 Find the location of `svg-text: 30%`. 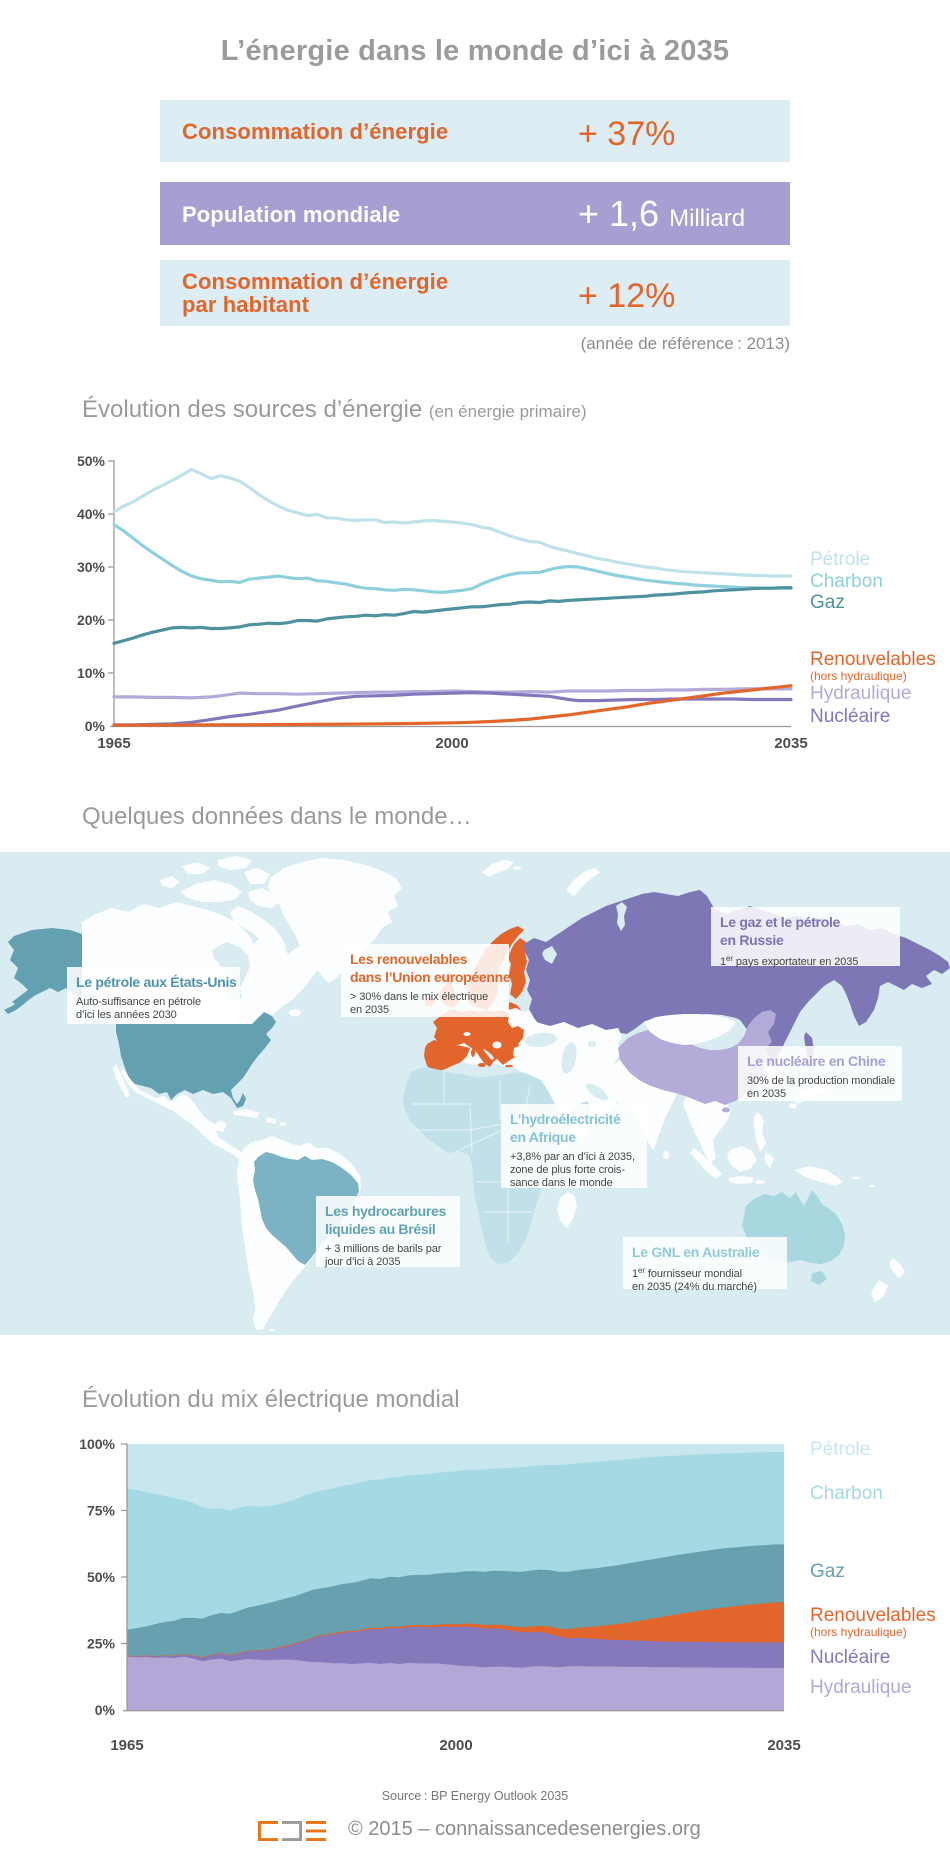

svg-text: 30% is located at coordinates (91, 567).